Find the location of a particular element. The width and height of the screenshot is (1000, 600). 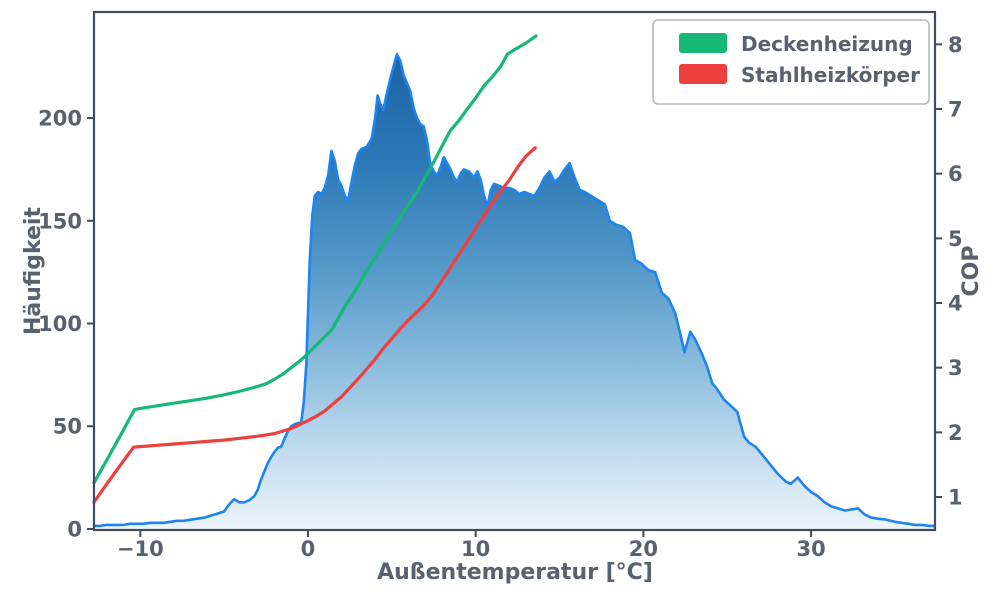

left-y-tick-label: 0 is located at coordinates (74, 529).